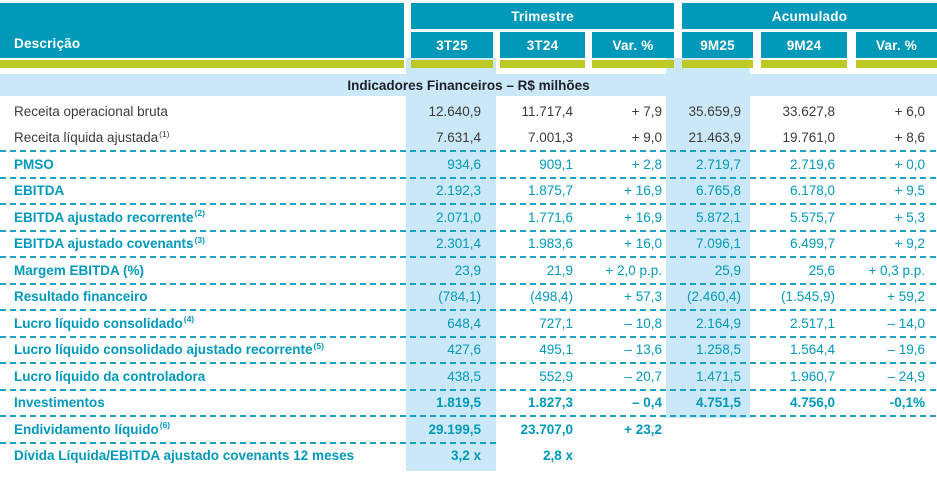  Describe the element at coordinates (59, 403) in the screenshot. I see `row-label: Investimentos` at that location.